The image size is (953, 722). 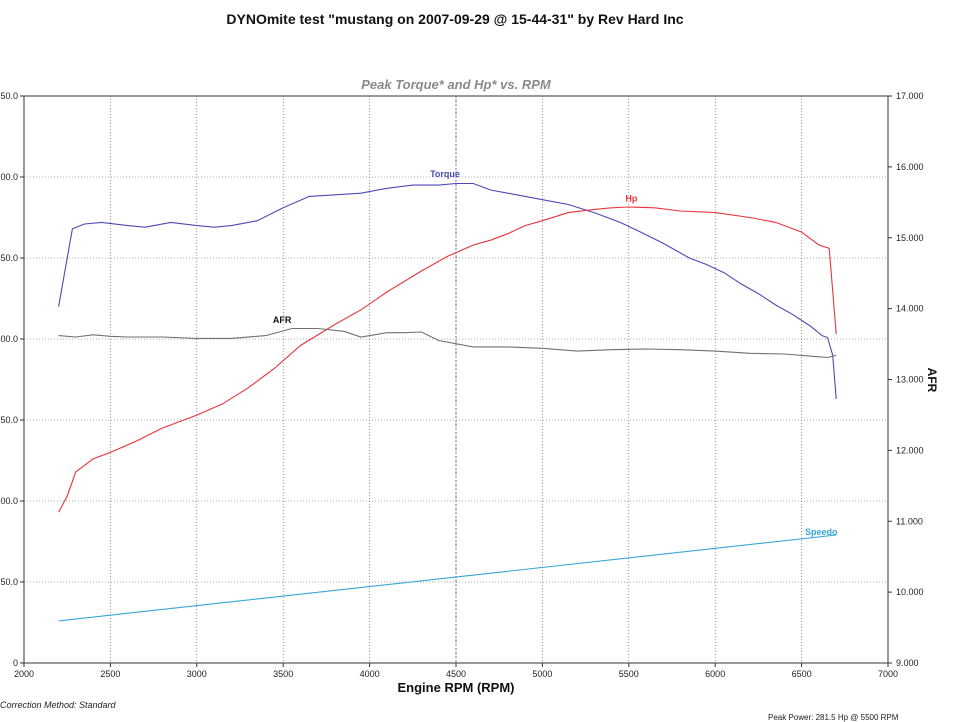 What do you see at coordinates (370, 674) in the screenshot?
I see `x-tick-label: 4000` at bounding box center [370, 674].